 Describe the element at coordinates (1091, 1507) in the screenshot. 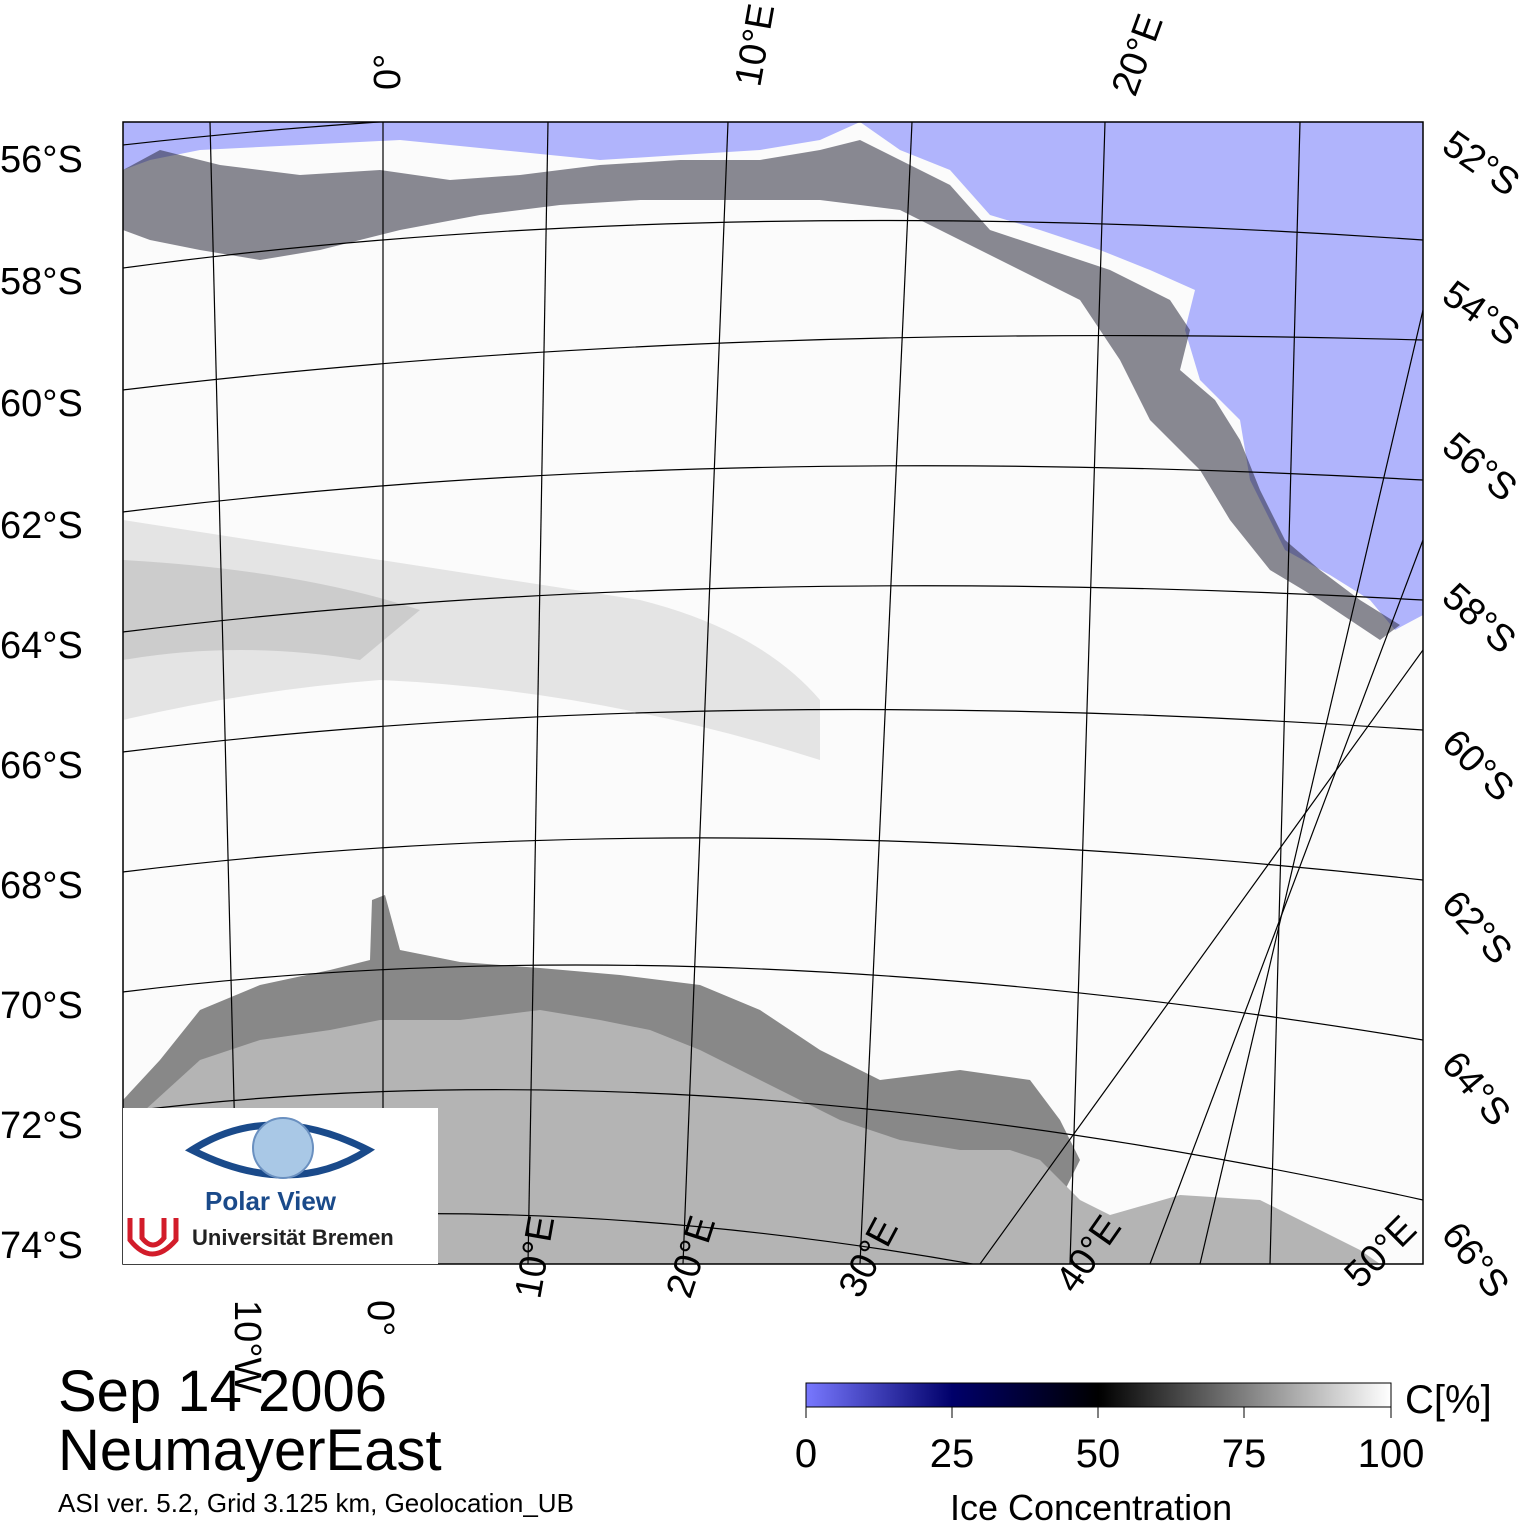

I see `colorbar-title: Ice Concentration` at that location.